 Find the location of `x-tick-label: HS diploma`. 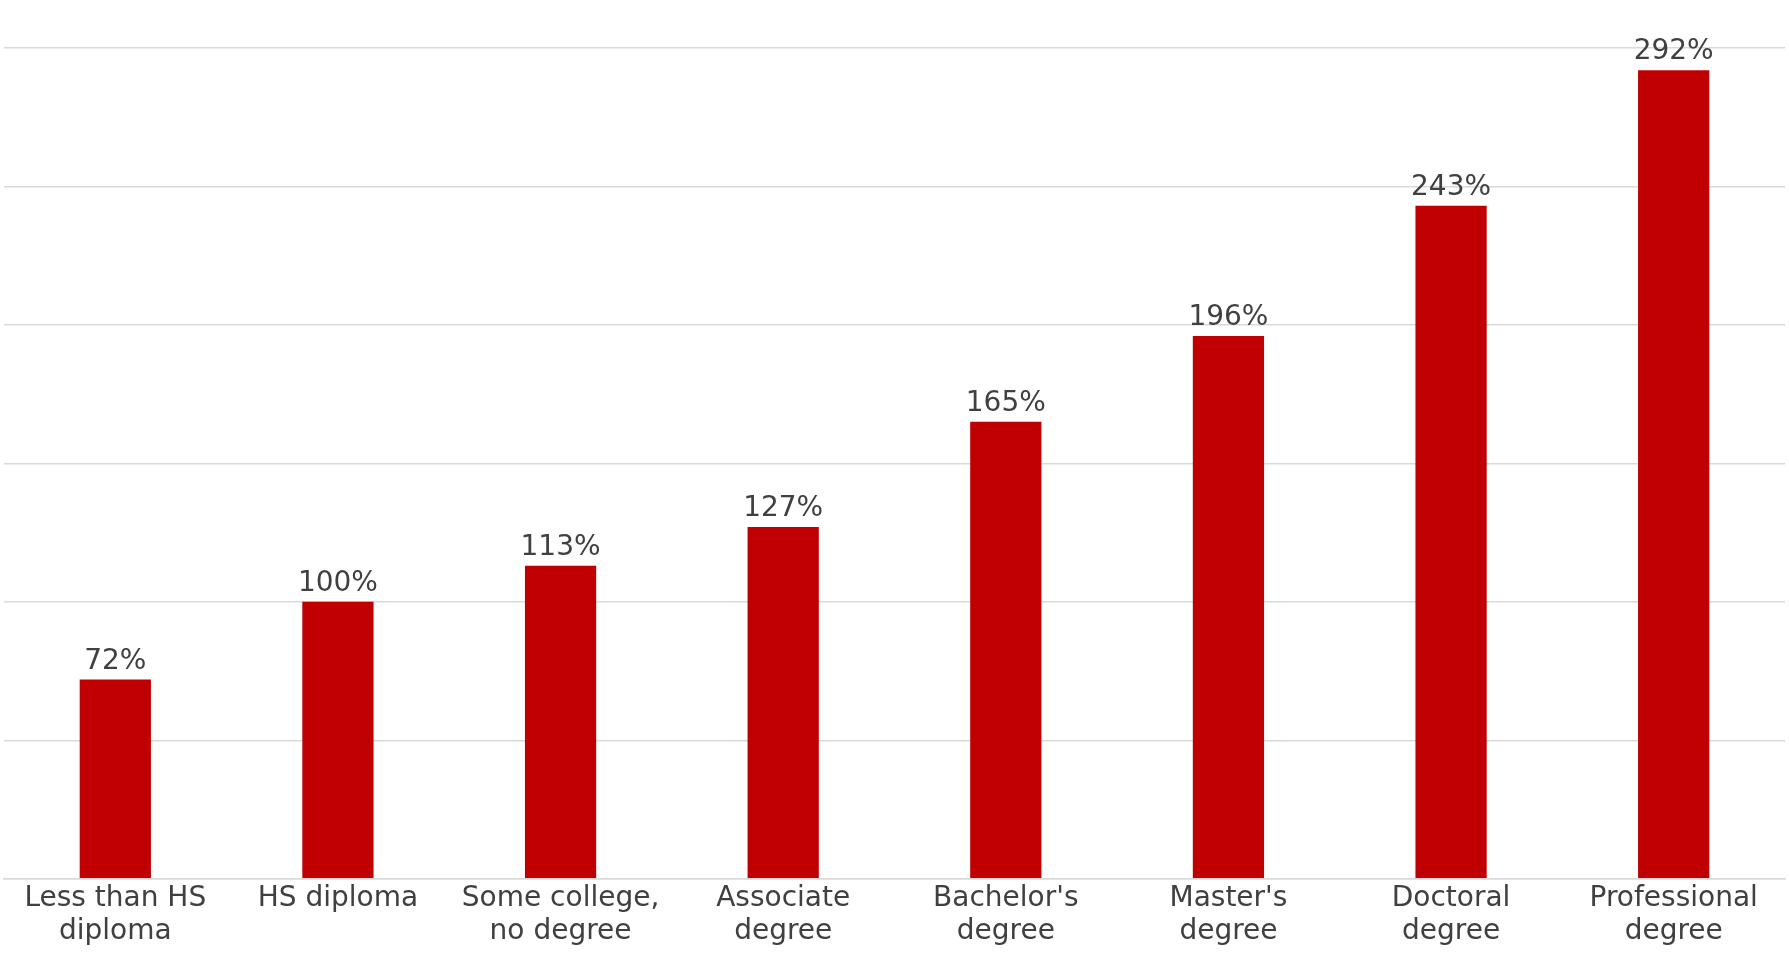

x-tick-label: HS diploma is located at coordinates (338, 896).